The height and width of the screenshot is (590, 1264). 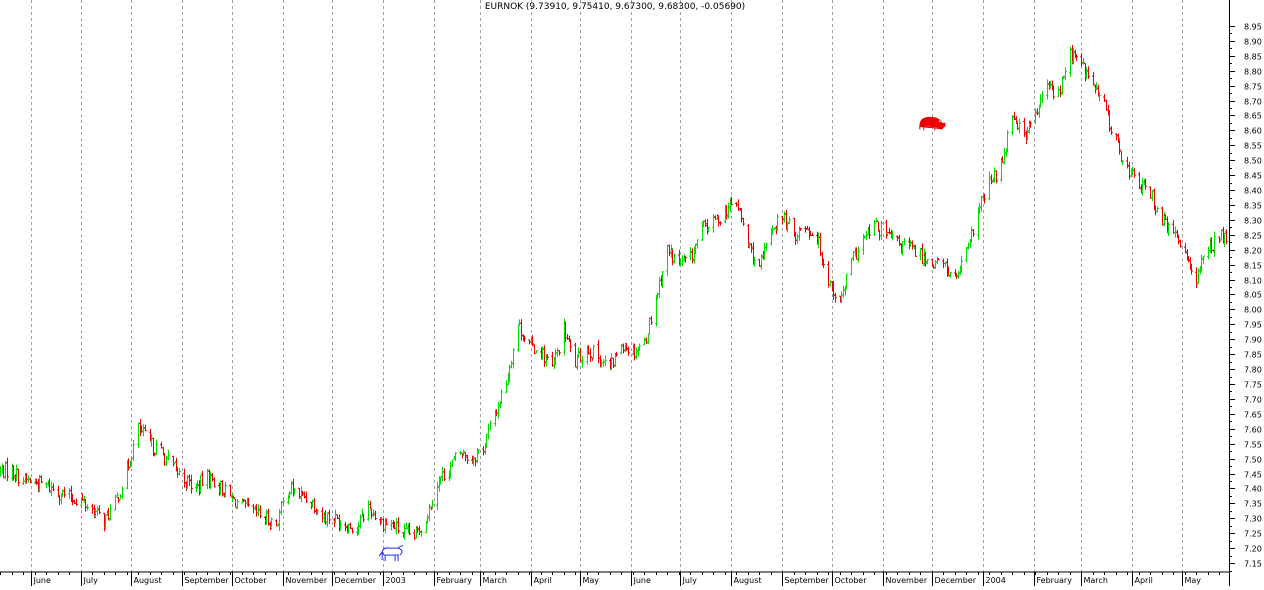 I want to click on bull-icon, so click(x=391, y=553).